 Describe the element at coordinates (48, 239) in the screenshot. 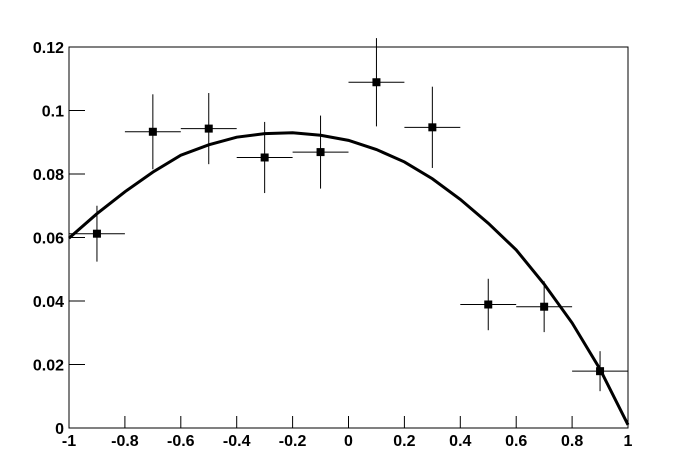

I see `y-tick-label: 0.06` at that location.